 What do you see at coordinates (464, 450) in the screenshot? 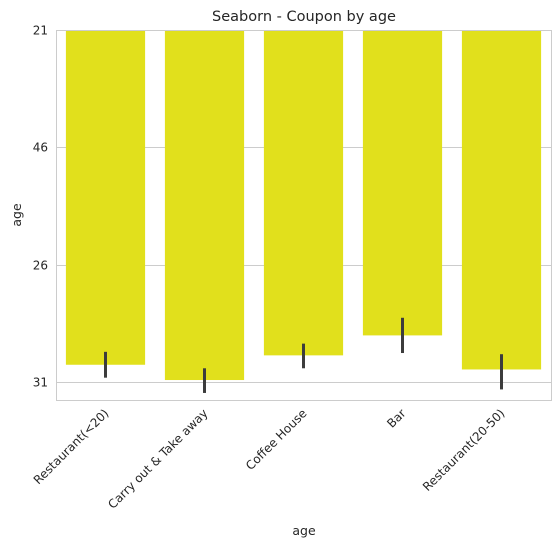
I see `x-tick-label: Restaurant(20-50)` at bounding box center [464, 450].